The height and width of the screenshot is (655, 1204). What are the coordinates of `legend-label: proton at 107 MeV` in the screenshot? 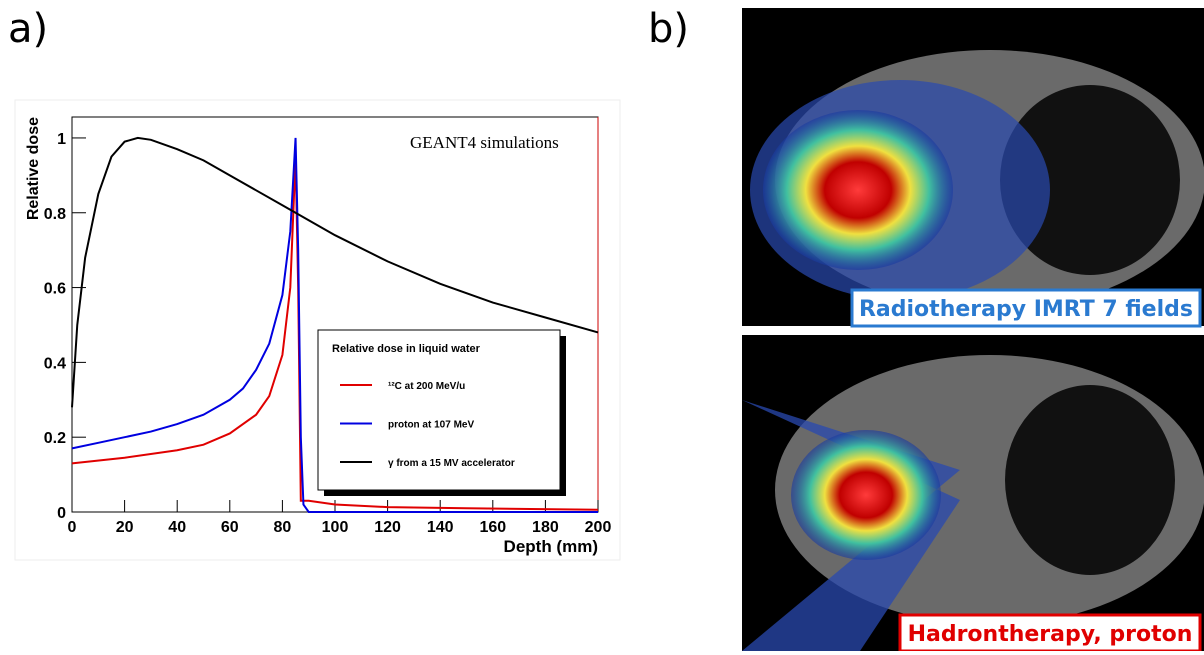 It's located at (431, 425).